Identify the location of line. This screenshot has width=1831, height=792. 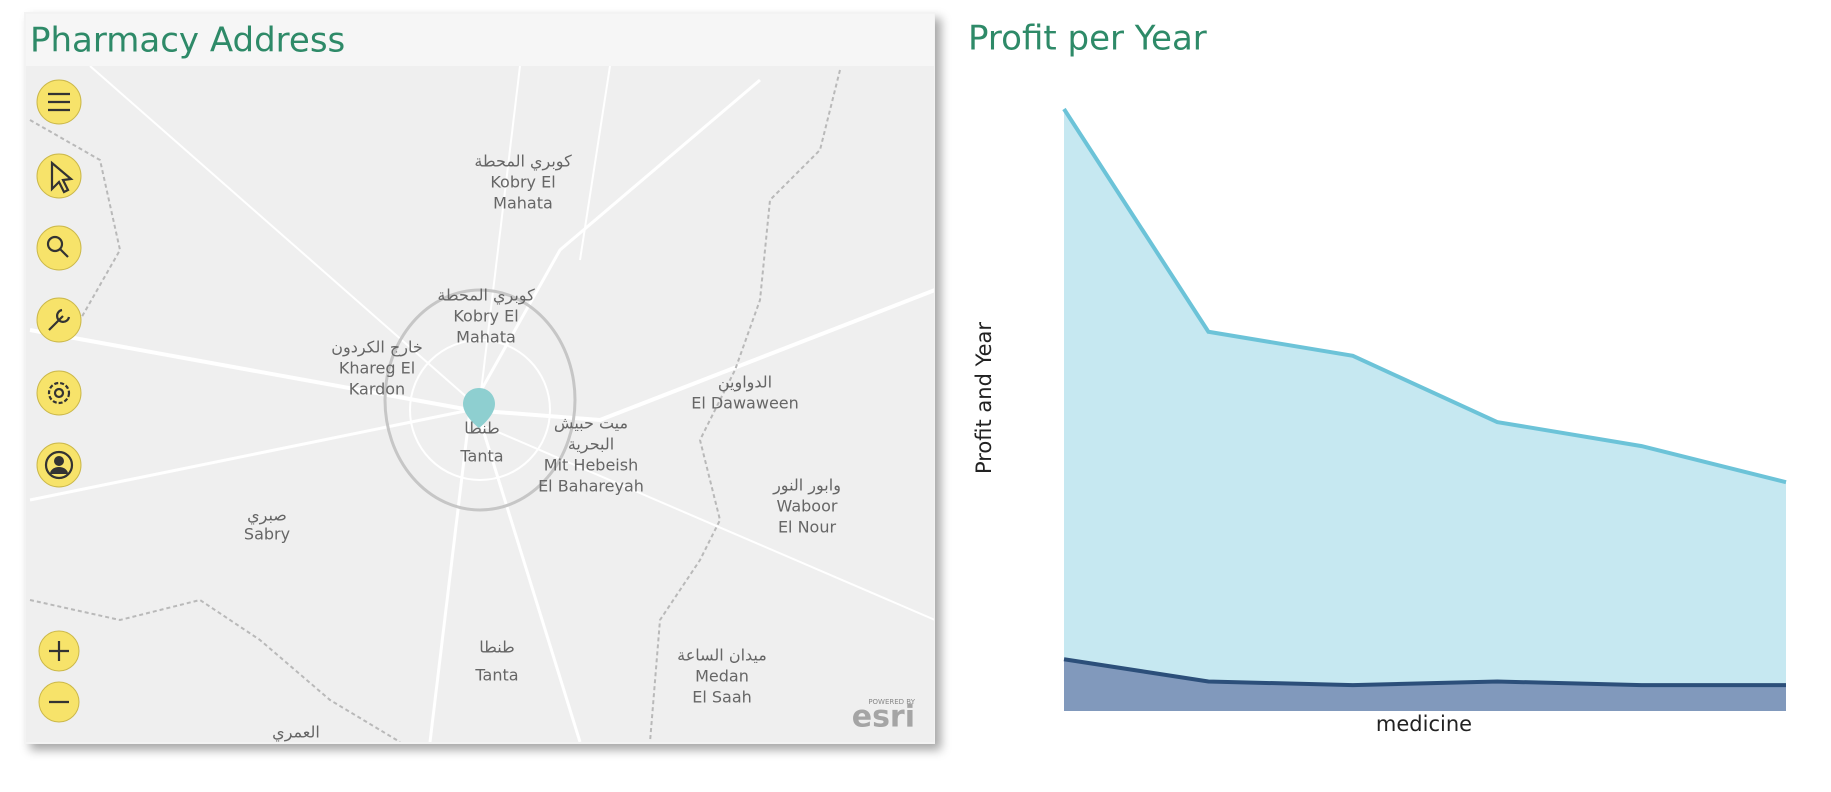
(1424, 672).